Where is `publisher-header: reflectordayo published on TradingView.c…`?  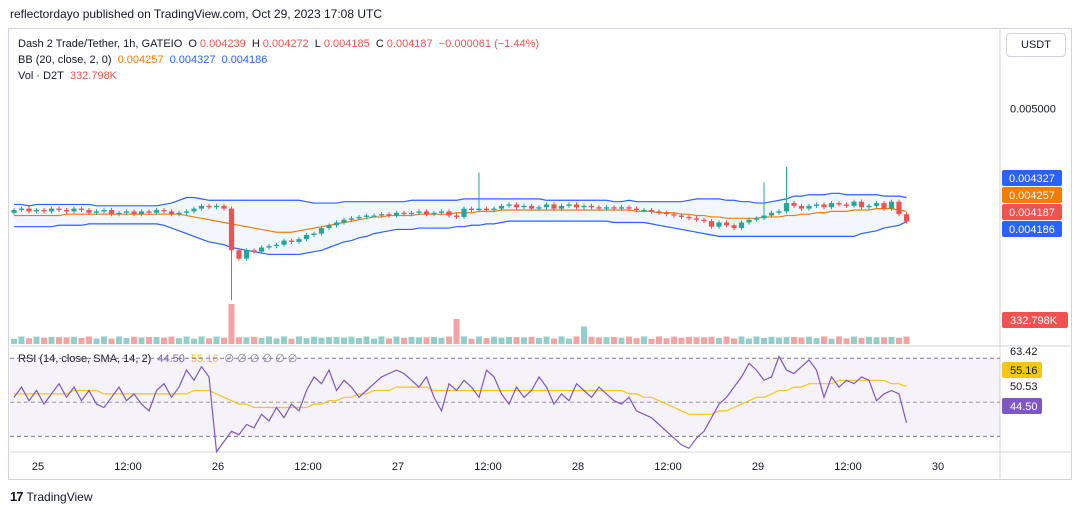
publisher-header: reflectordayo published on TradingView.c… is located at coordinates (196, 14).